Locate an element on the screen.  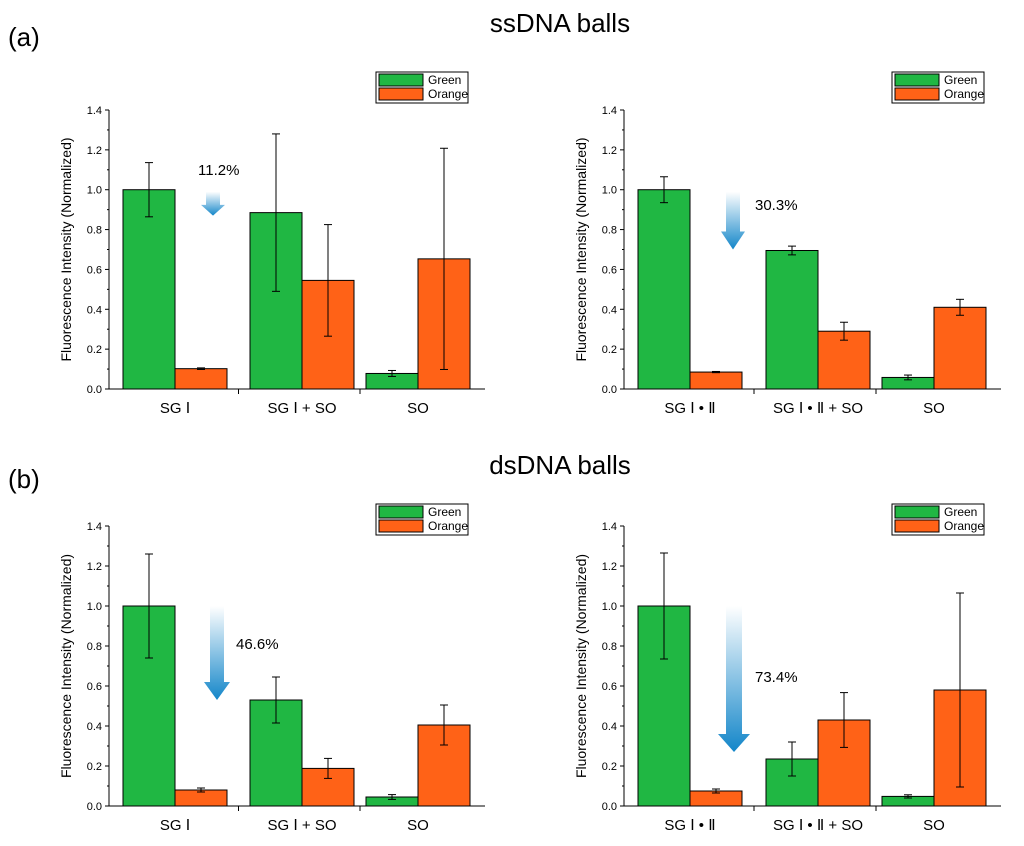
decrease-percent-label: 30.3% is located at coordinates (776, 205).